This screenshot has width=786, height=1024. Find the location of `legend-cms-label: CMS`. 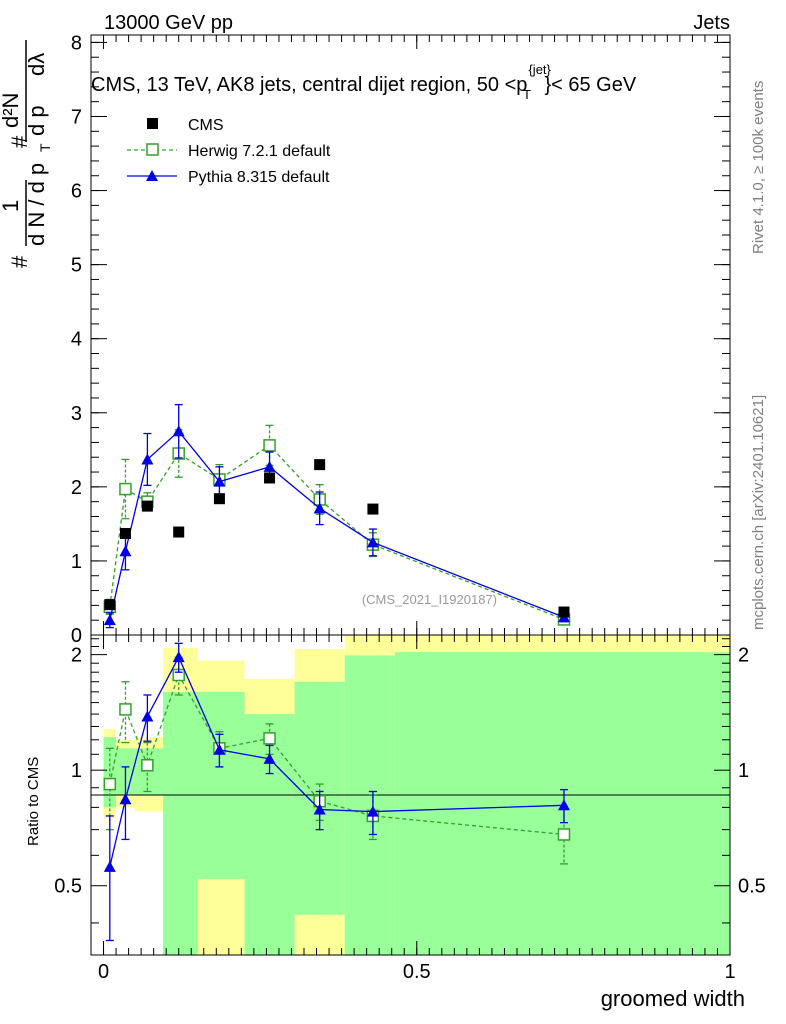

legend-cms-label: CMS is located at coordinates (206, 125).